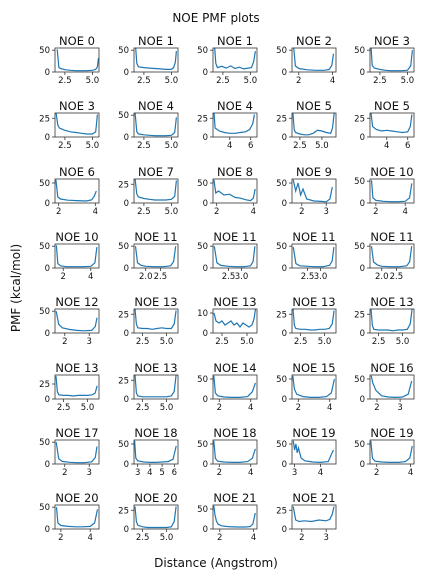 The height and width of the screenshot is (576, 432). Describe the element at coordinates (392, 41) in the screenshot. I see `subplot-title: NOE 3` at that location.